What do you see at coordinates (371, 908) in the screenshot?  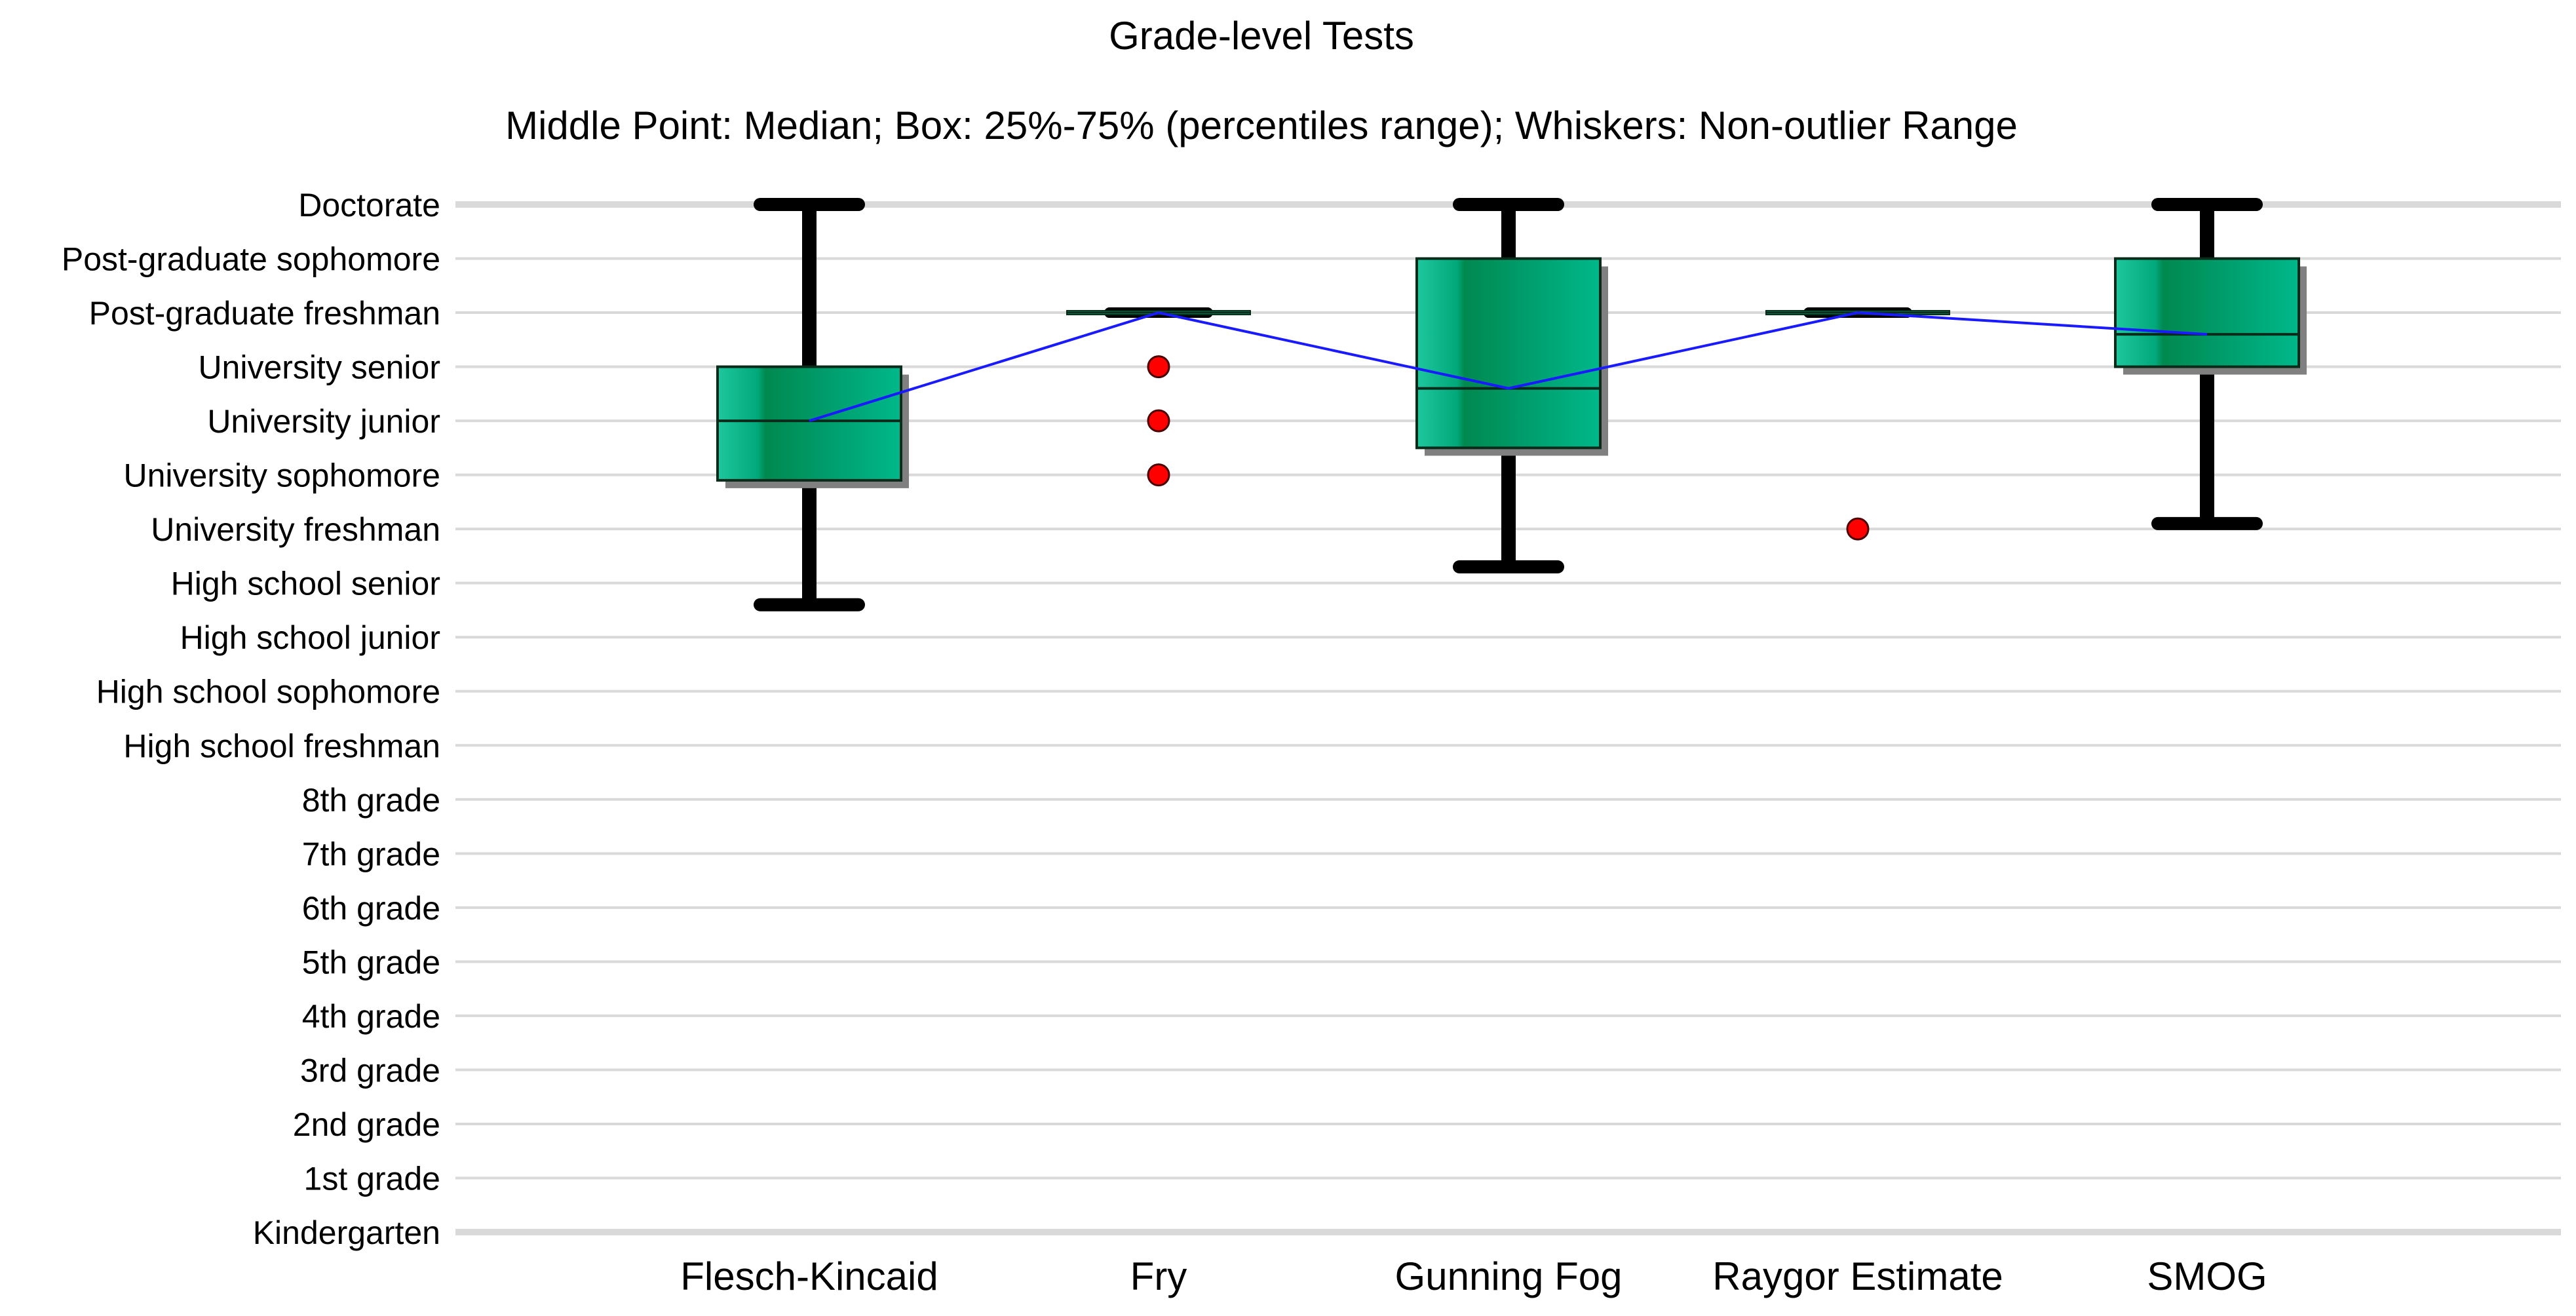 I see `y-tick-label: 6th grade` at bounding box center [371, 908].